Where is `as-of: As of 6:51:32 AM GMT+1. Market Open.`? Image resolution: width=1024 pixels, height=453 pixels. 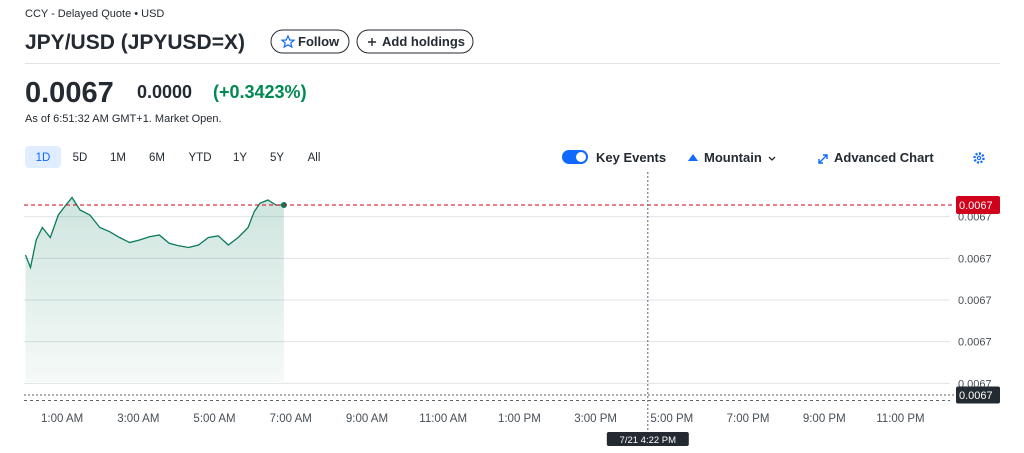 as-of: As of 6:51:32 AM GMT+1. Market Open. is located at coordinates (123, 119).